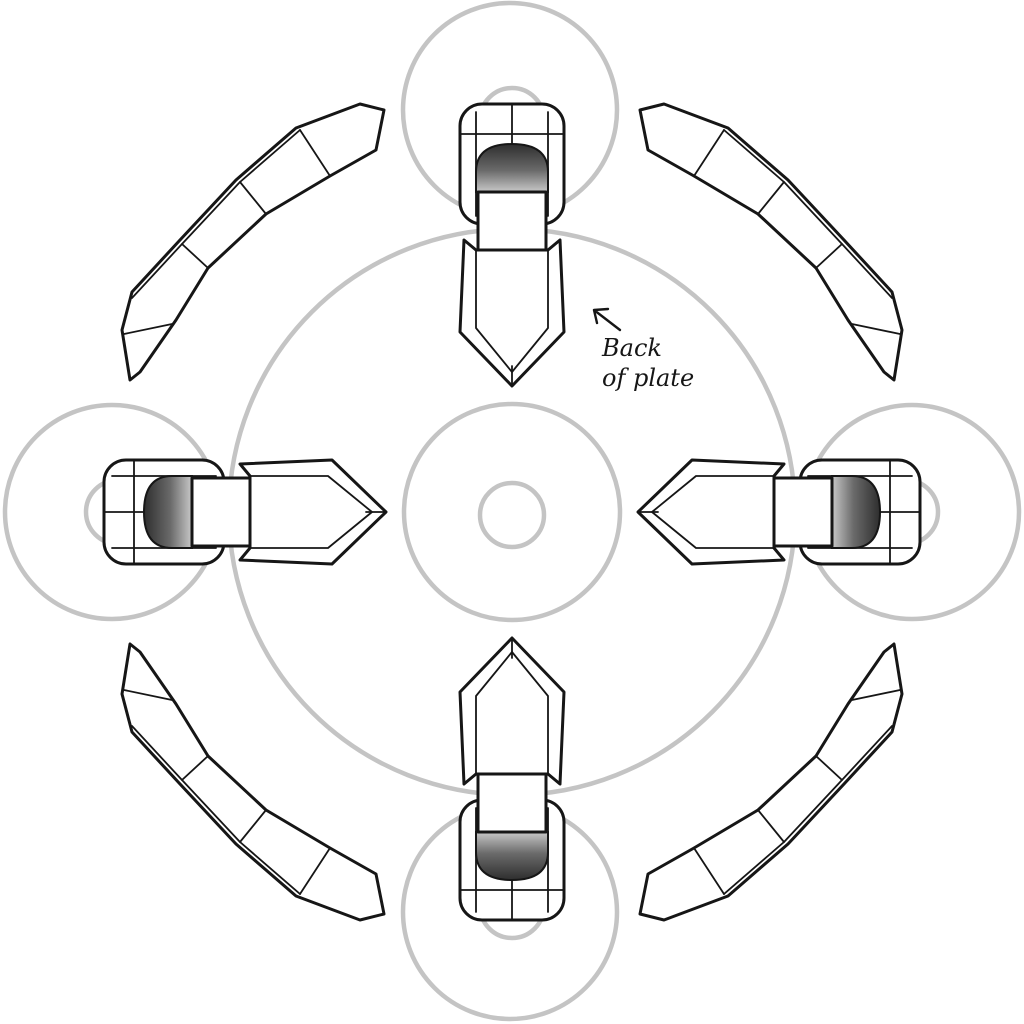 The width and height of the screenshot is (1024, 1024). I want to click on mount-unit-top, so click(512, 245).